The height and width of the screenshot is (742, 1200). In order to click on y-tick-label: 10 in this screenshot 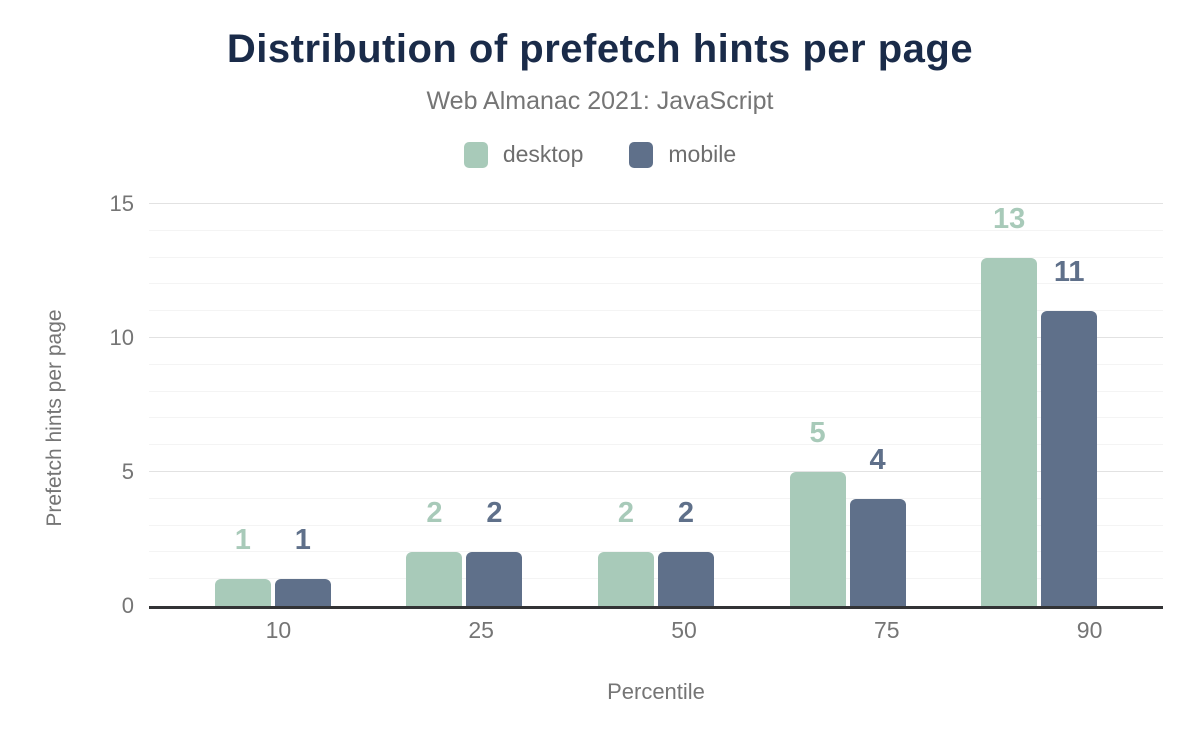, I will do `click(121, 338)`.